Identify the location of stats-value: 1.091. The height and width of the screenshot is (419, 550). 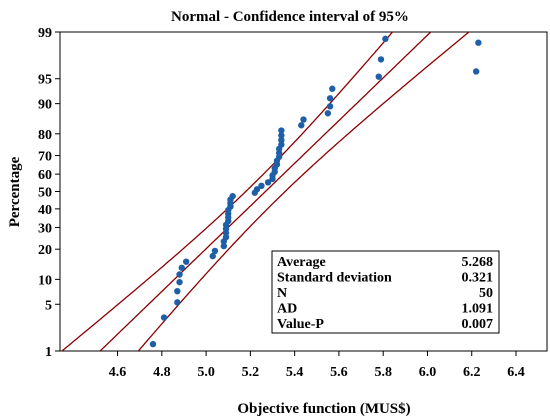
(478, 309).